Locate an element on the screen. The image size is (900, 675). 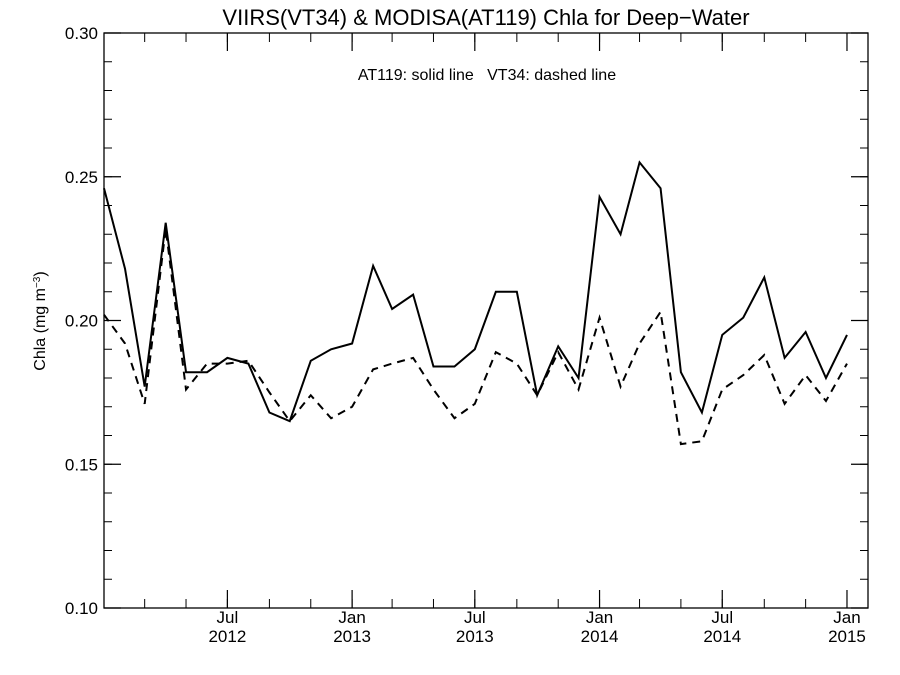
y-tick-label: 0.15 is located at coordinates (81, 464).